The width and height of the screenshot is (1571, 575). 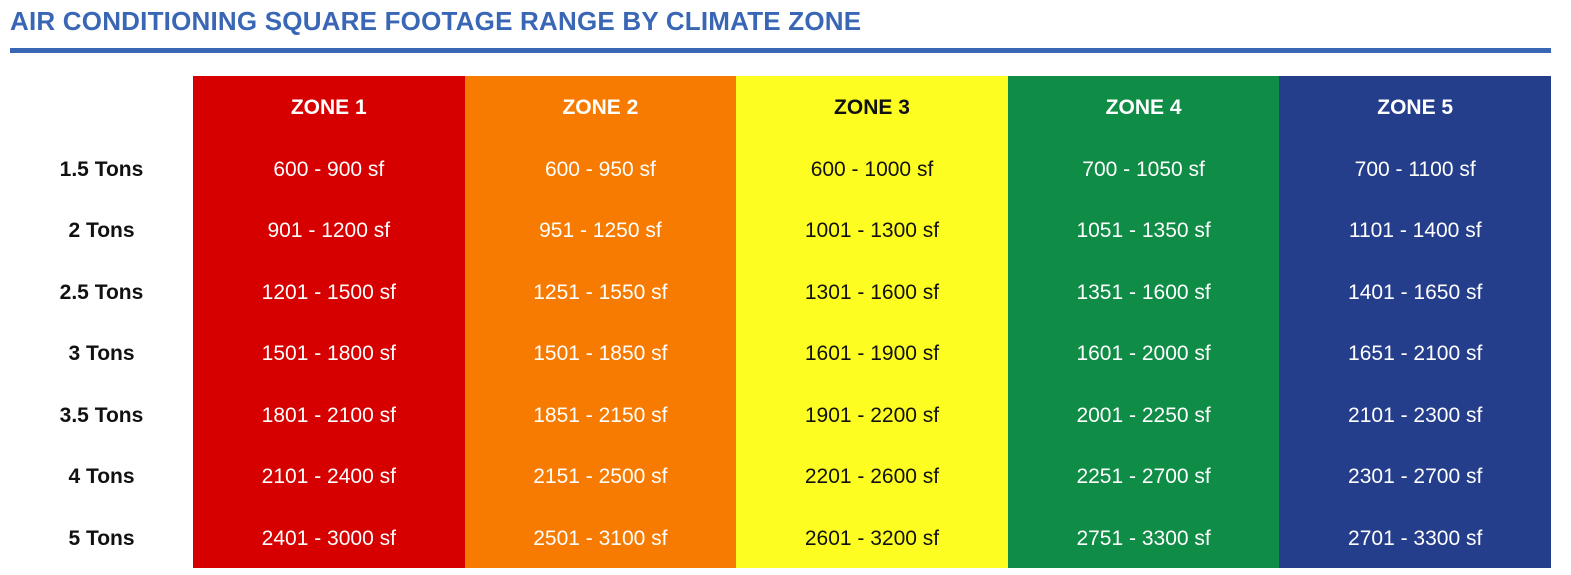 I want to click on table-cell: 1601 - 1900 sf, so click(x=872, y=353).